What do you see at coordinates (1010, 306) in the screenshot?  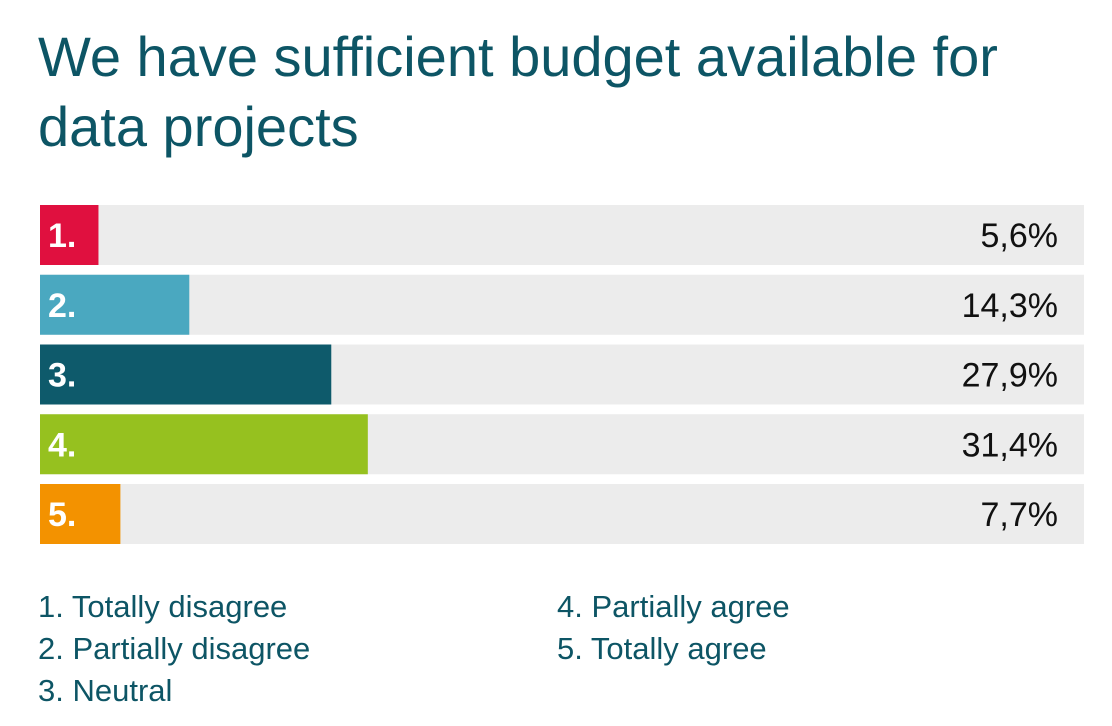 I see `bar-value-label-2: 14,3%` at bounding box center [1010, 306].